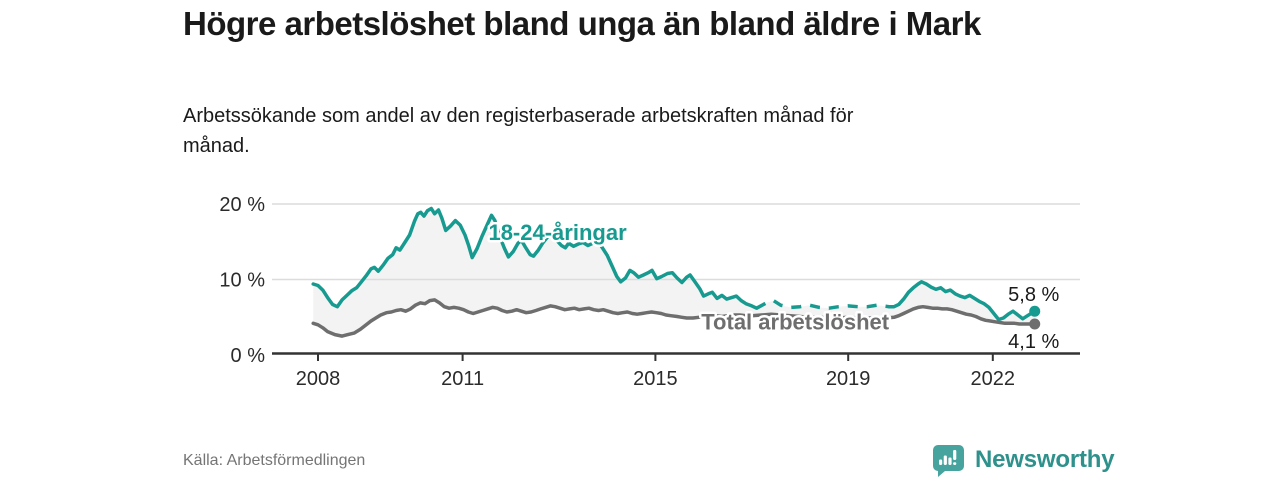 The height and width of the screenshot is (480, 1280). I want to click on logo-bar-chart-glyph, so click(948, 457).